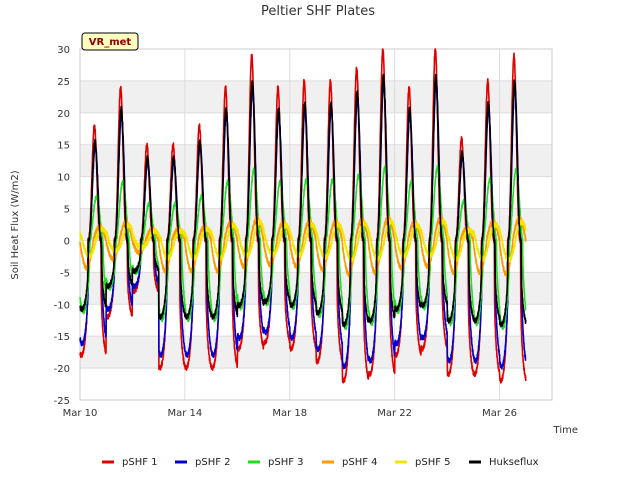  I want to click on x-axis-label: Time, so click(565, 430).